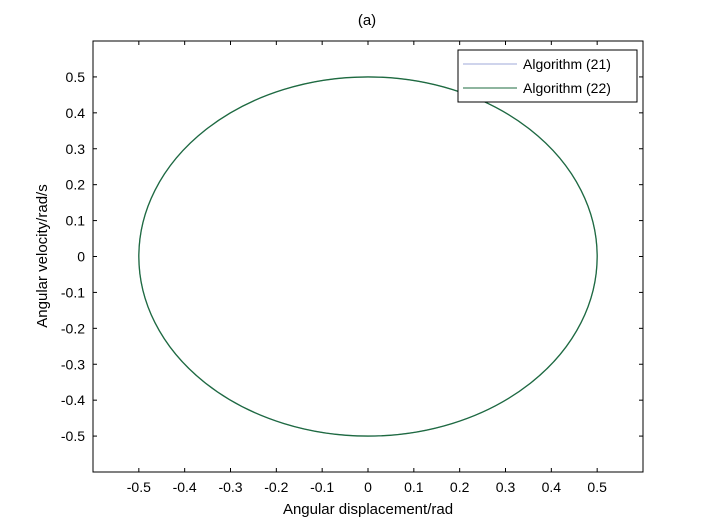  I want to click on x-tick-label: -0.4, so click(185, 487).